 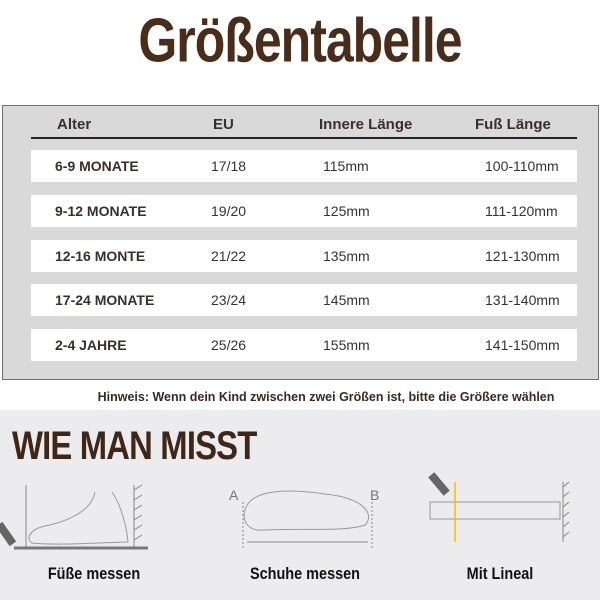 I want to click on label-a: A, so click(x=234, y=495).